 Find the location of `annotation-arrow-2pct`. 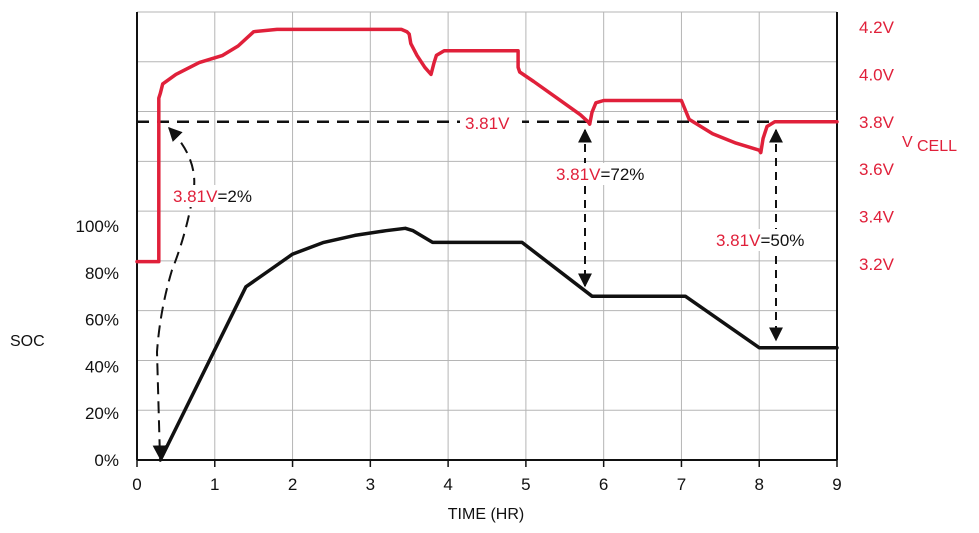

annotation-arrow-2pct is located at coordinates (174, 293).